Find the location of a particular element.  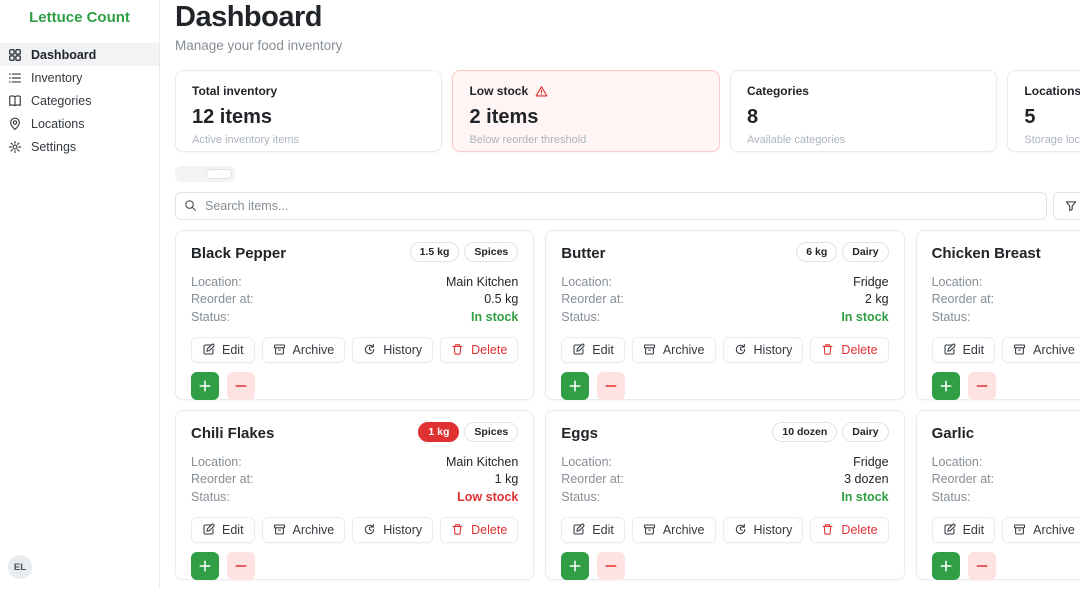

gear-icon is located at coordinates (15, 146).